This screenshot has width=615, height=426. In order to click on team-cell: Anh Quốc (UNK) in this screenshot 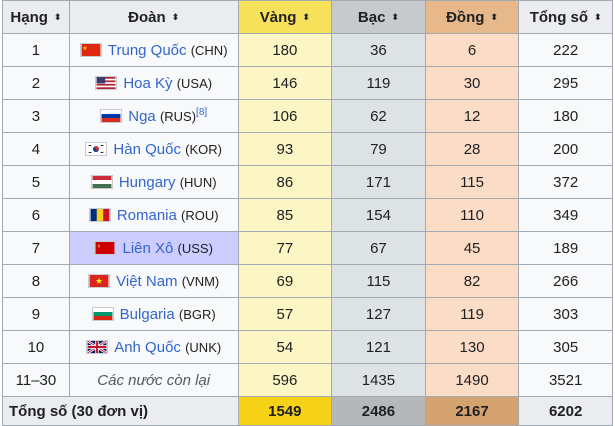, I will do `click(153, 347)`.